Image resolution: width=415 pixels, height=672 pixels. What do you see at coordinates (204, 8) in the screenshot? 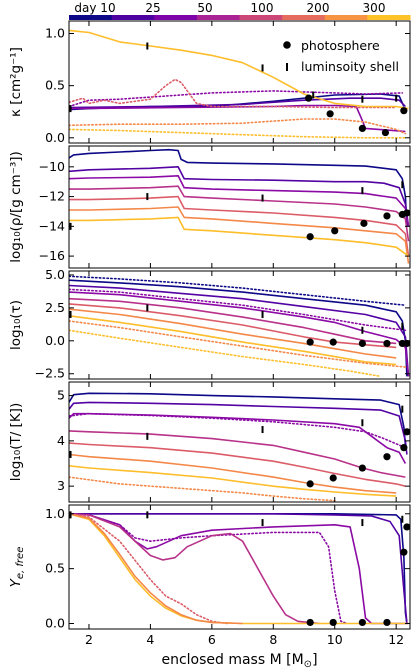
I see `colorbar-label: 50` at bounding box center [204, 8].